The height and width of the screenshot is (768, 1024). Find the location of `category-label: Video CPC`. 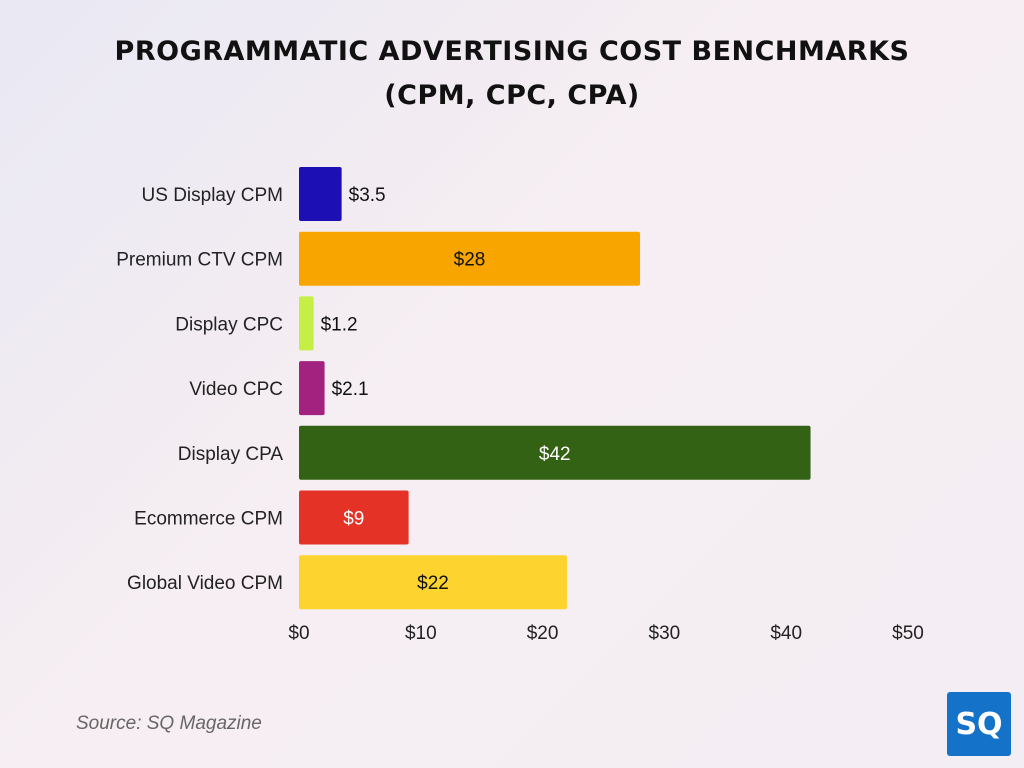

category-label: Video CPC is located at coordinates (236, 389).